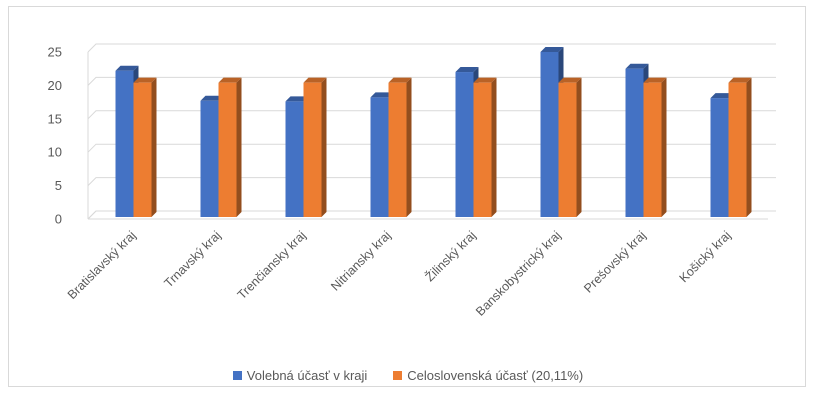  What do you see at coordinates (360, 260) in the screenshot?
I see `x-category-label: Nitriansky kraj` at bounding box center [360, 260].